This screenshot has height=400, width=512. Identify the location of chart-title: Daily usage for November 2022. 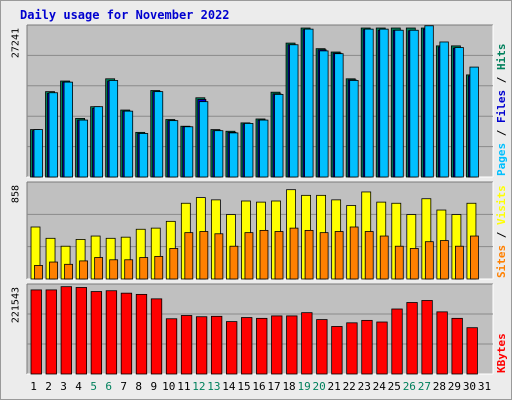
(125, 15).